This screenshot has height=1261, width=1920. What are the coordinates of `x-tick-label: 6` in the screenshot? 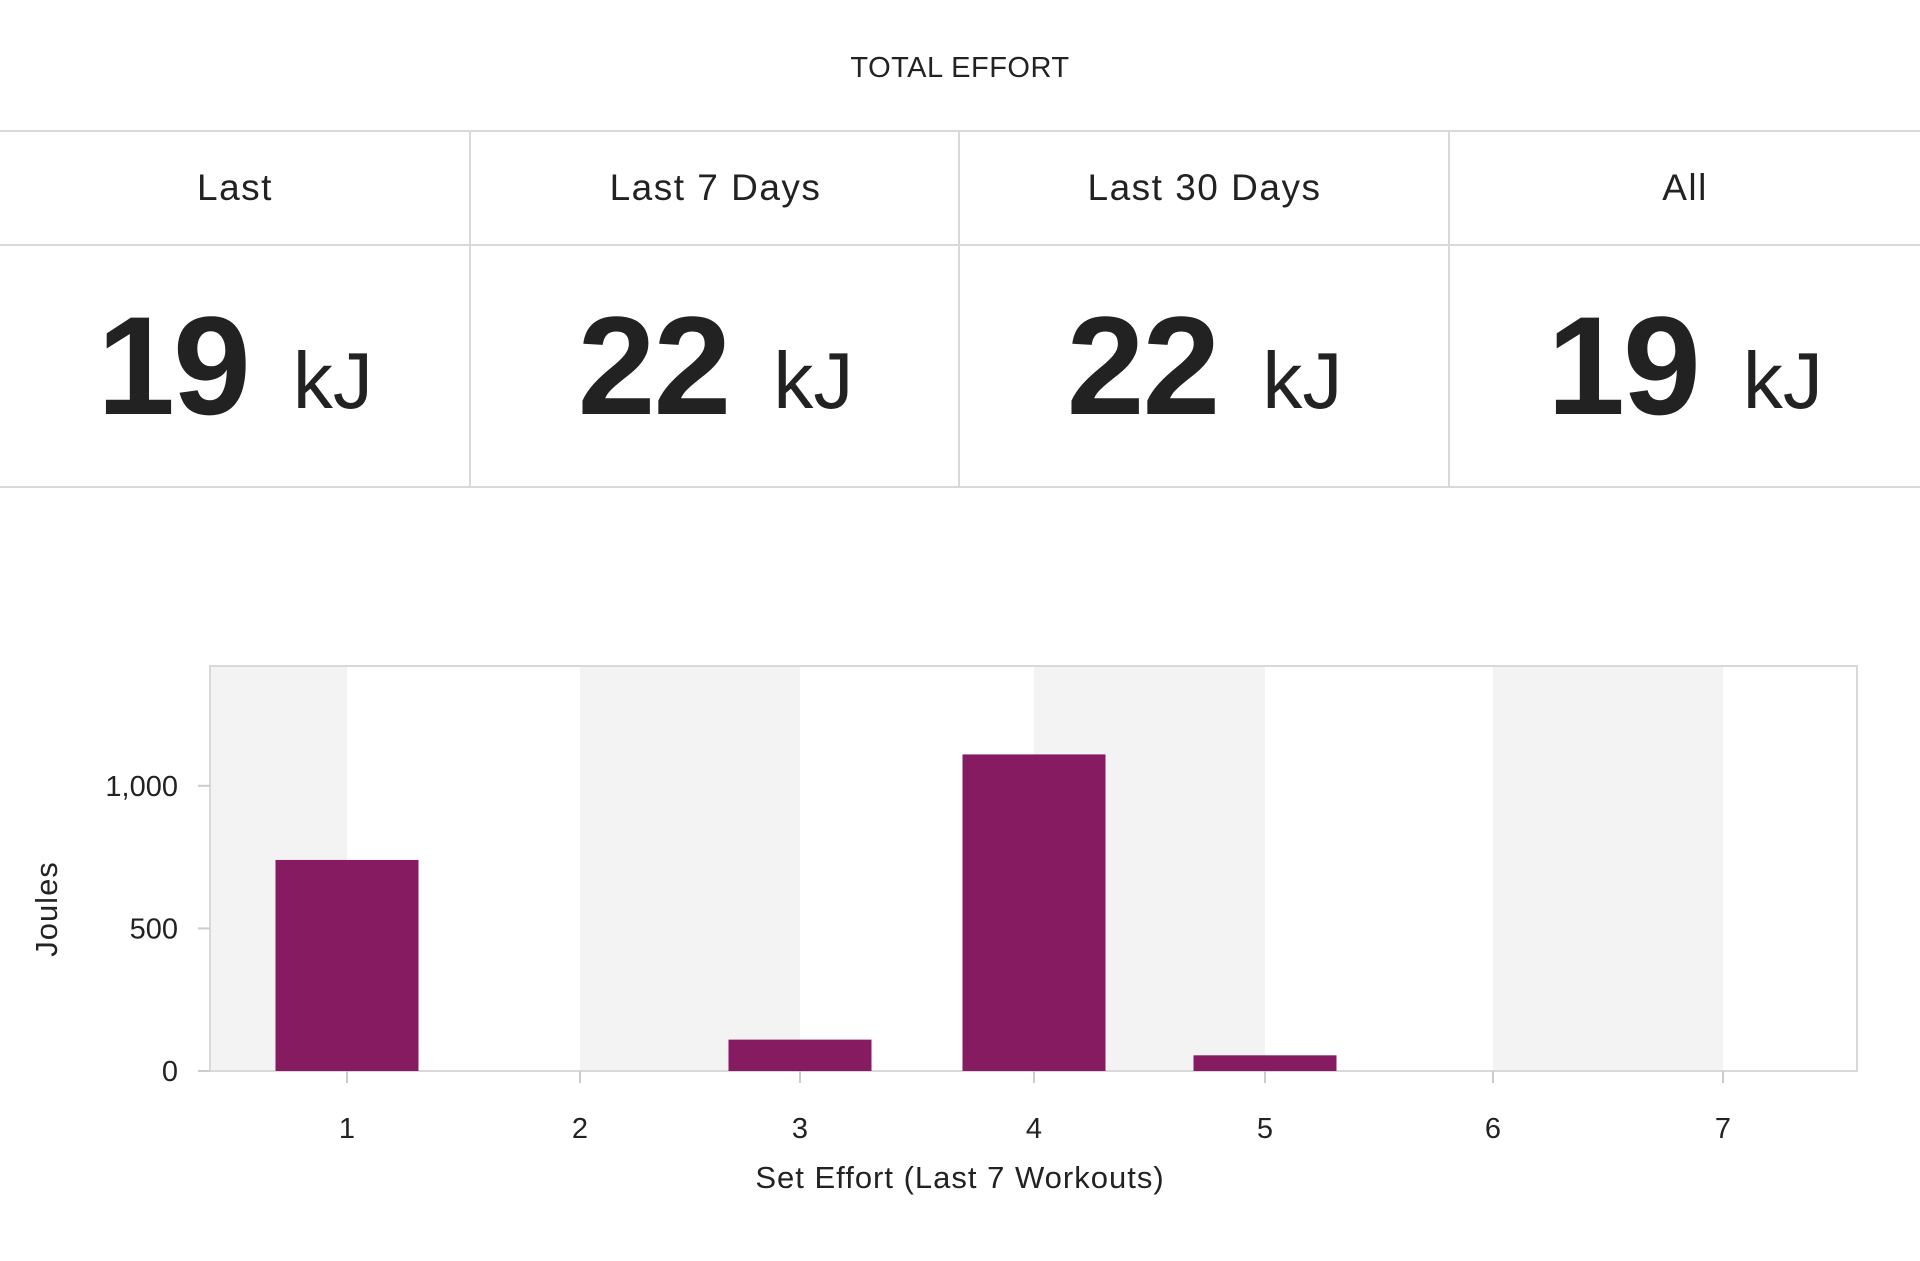 It's located at (1493, 1129).